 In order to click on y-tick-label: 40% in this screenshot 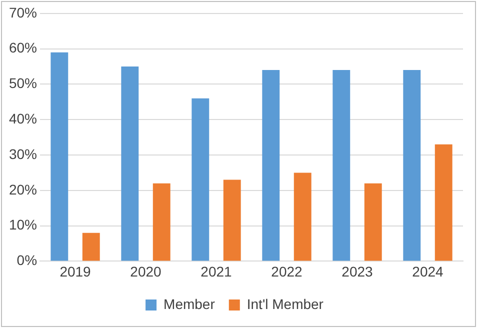, I will do `click(23, 118)`.